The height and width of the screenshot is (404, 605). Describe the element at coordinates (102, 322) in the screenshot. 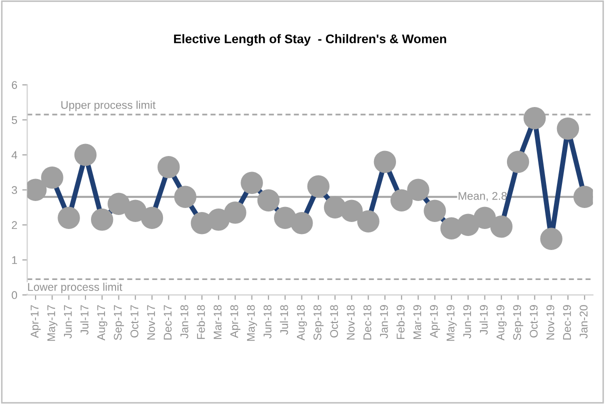

I see `x-tick-label: Aug-17` at that location.